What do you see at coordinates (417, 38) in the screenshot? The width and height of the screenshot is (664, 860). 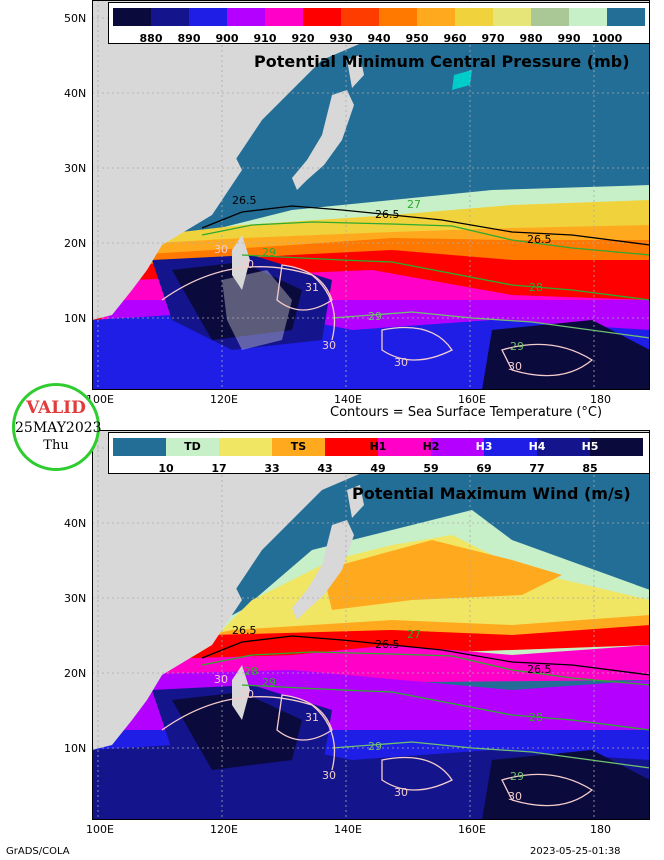 I see `colorbar-tick-label: 950` at bounding box center [417, 38].